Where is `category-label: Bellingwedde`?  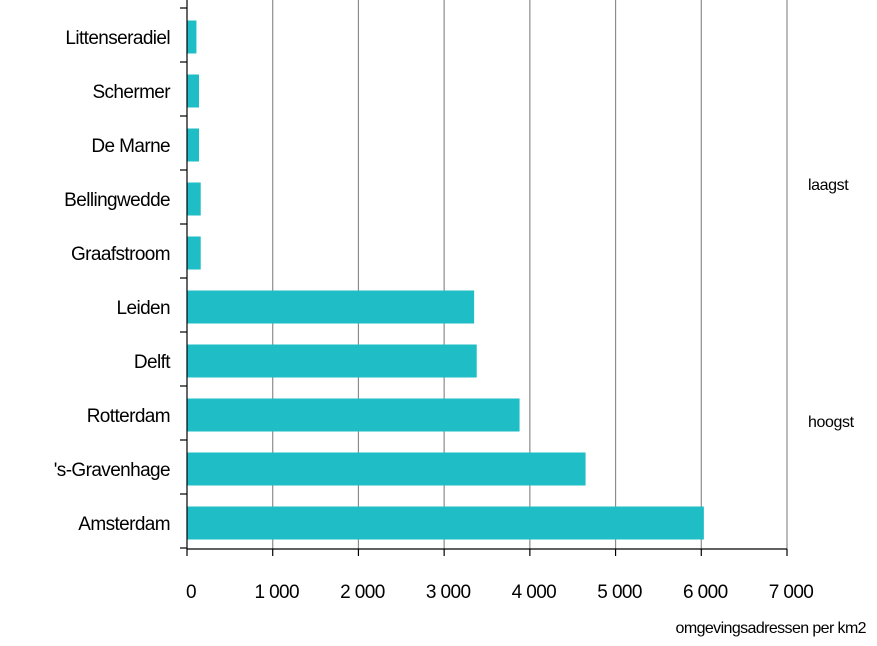
category-label: Bellingwedde is located at coordinates (117, 200).